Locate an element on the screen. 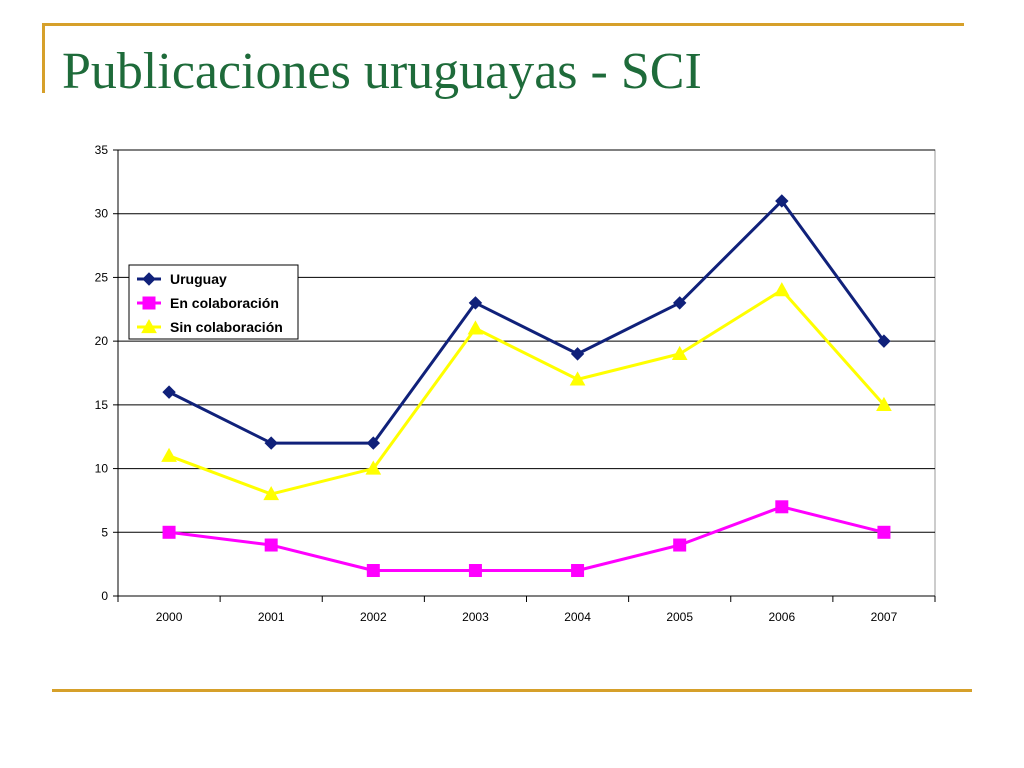 The width and height of the screenshot is (1024, 768). top-rule is located at coordinates (503, 24).